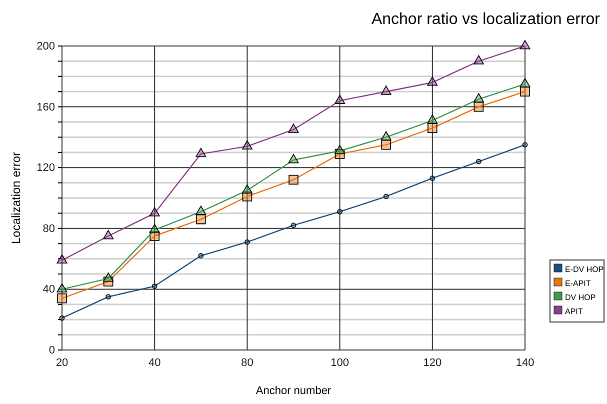  Describe the element at coordinates (584, 269) in the screenshot. I see `legend-label: E-DV HOP` at that location.